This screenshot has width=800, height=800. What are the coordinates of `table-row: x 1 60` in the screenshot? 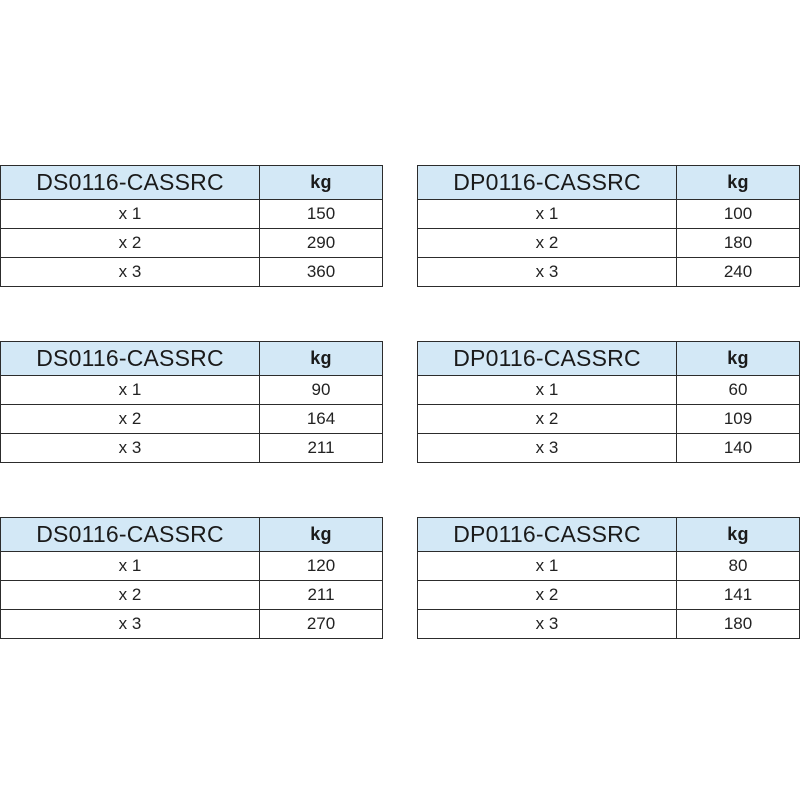 It's located at (608, 390).